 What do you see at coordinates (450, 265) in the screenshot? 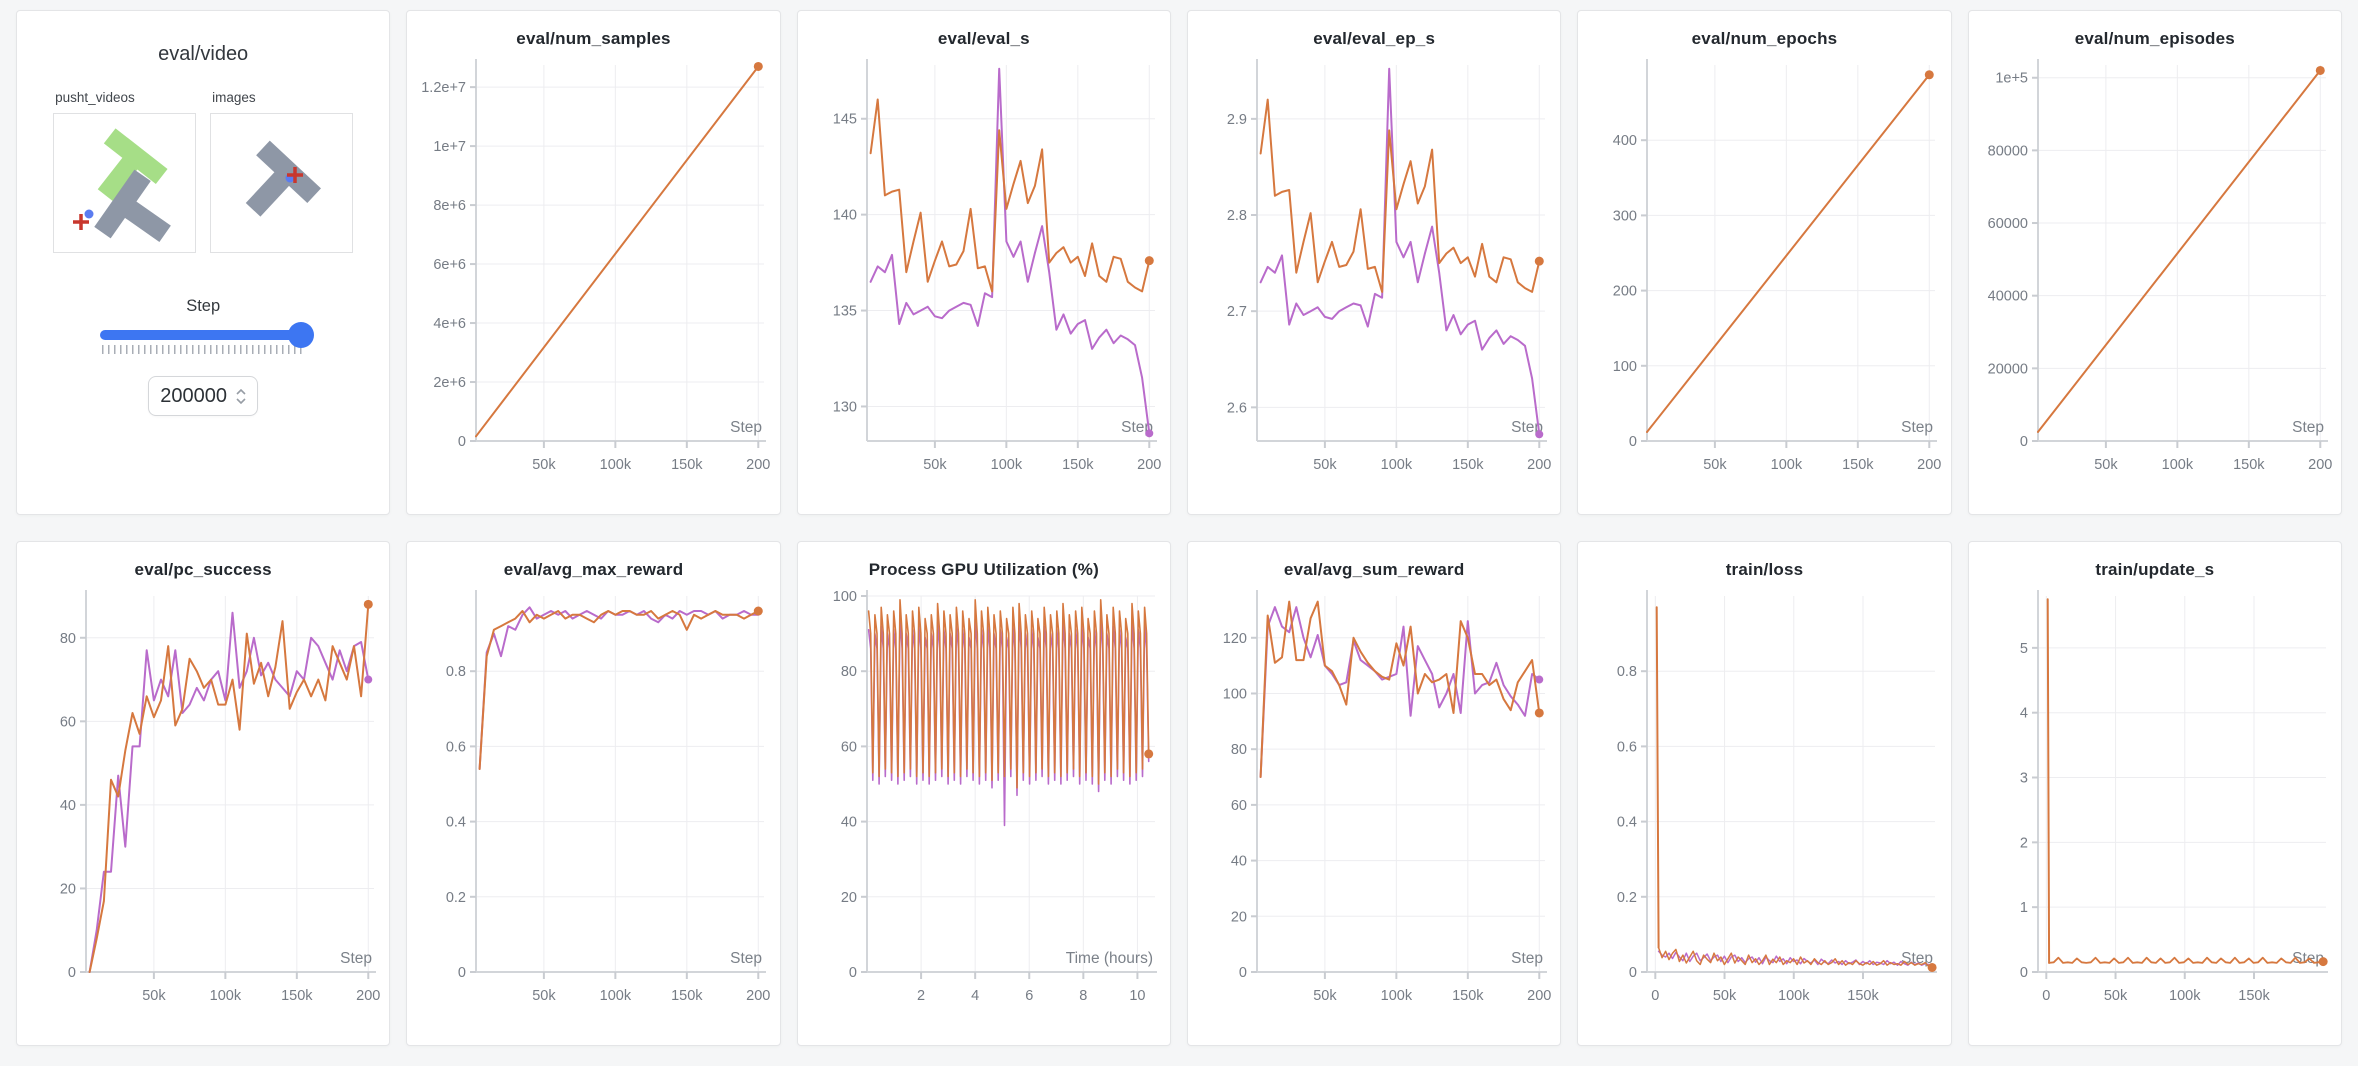
I see `svg-text: 6e+6` at bounding box center [450, 265].